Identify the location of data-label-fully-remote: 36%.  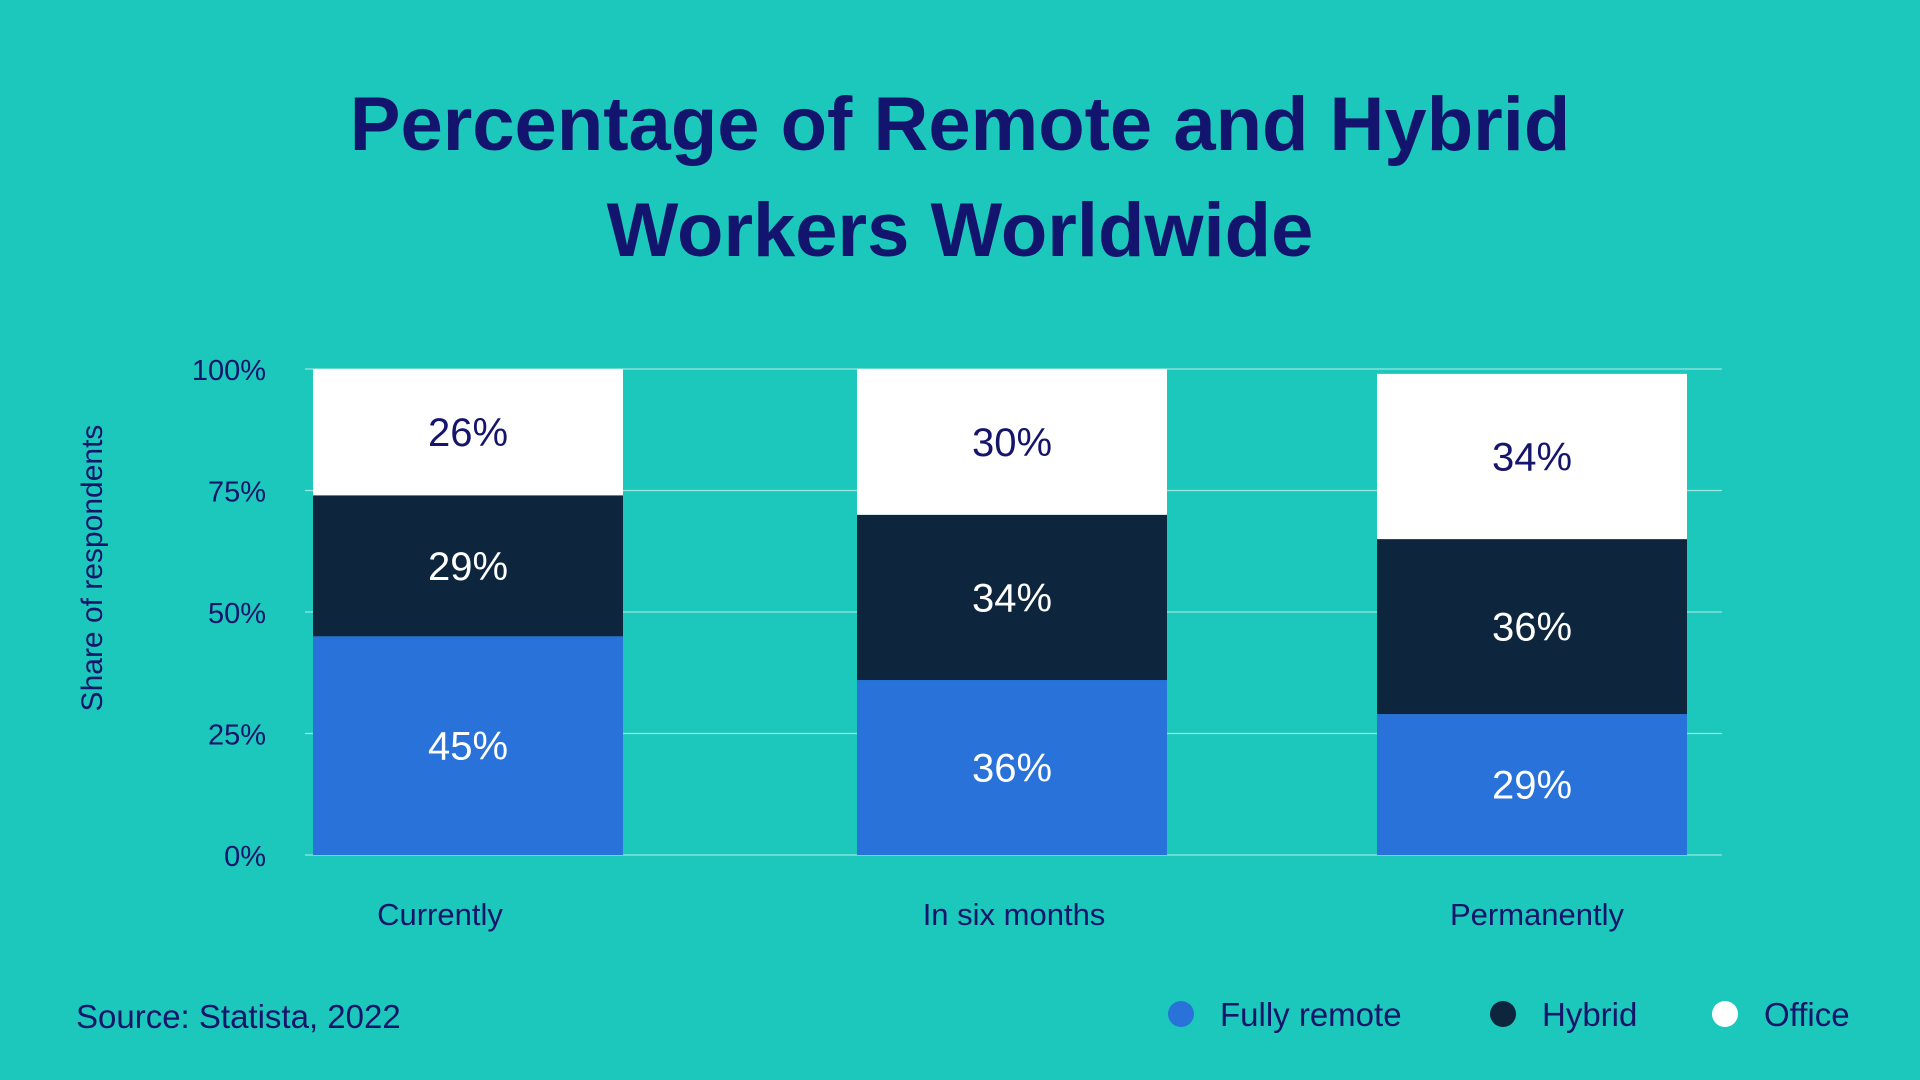
(1012, 769).